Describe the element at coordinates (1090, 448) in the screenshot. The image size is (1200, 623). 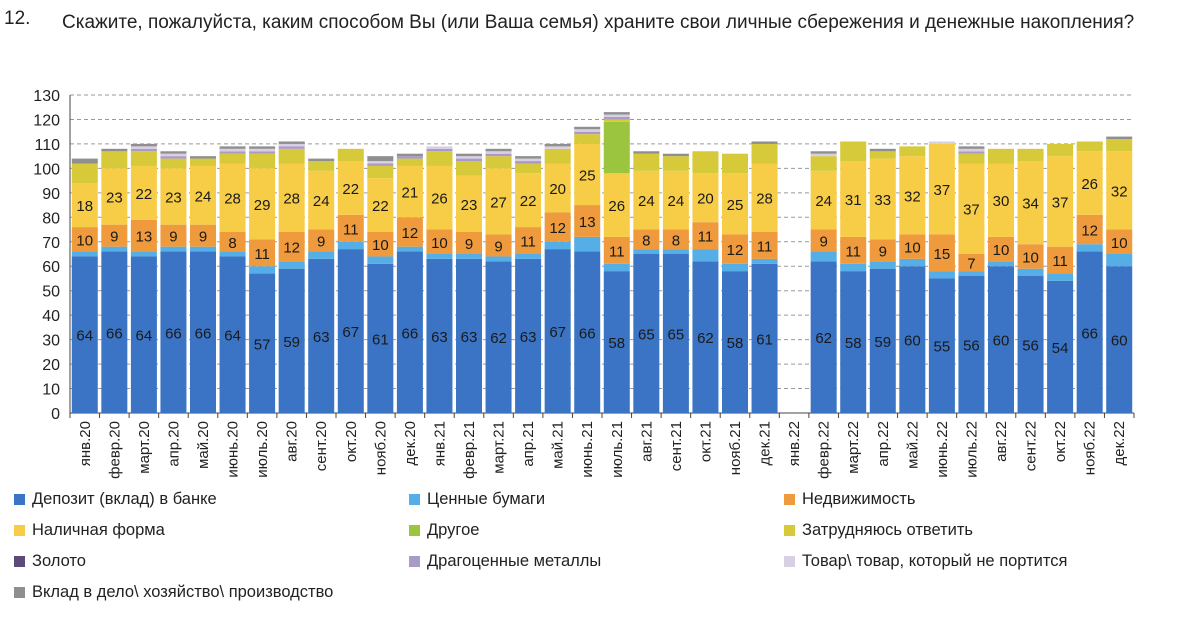
I see `x-tick-label: нояб.22` at that location.